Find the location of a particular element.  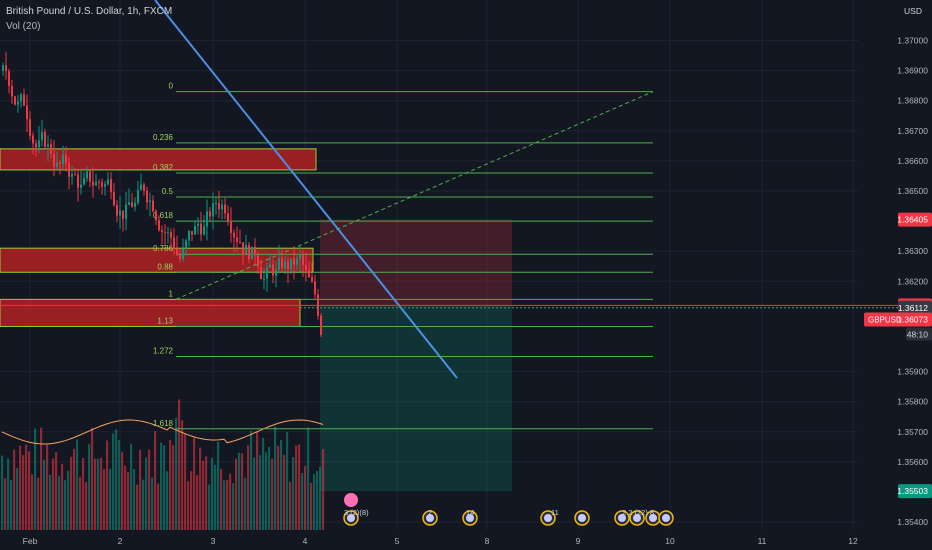

volume-indicator-label: Vol (20) is located at coordinates (23, 26).